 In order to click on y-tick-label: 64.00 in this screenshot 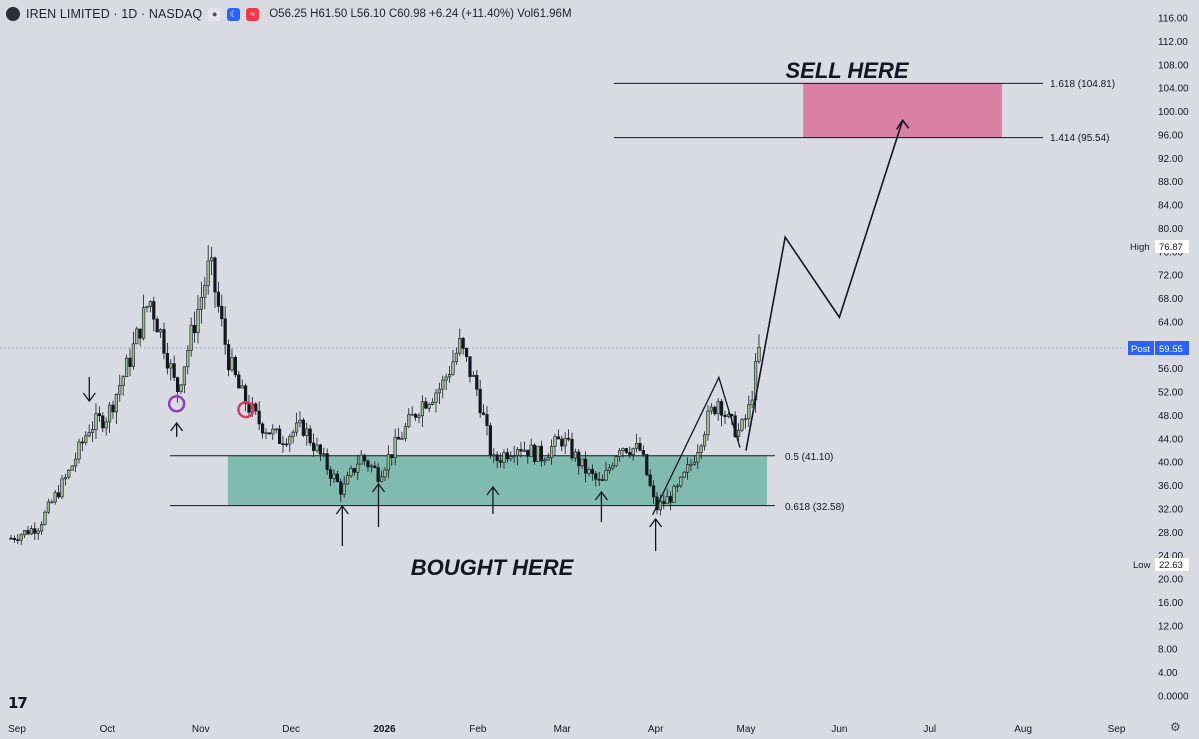, I will do `click(1170, 322)`.